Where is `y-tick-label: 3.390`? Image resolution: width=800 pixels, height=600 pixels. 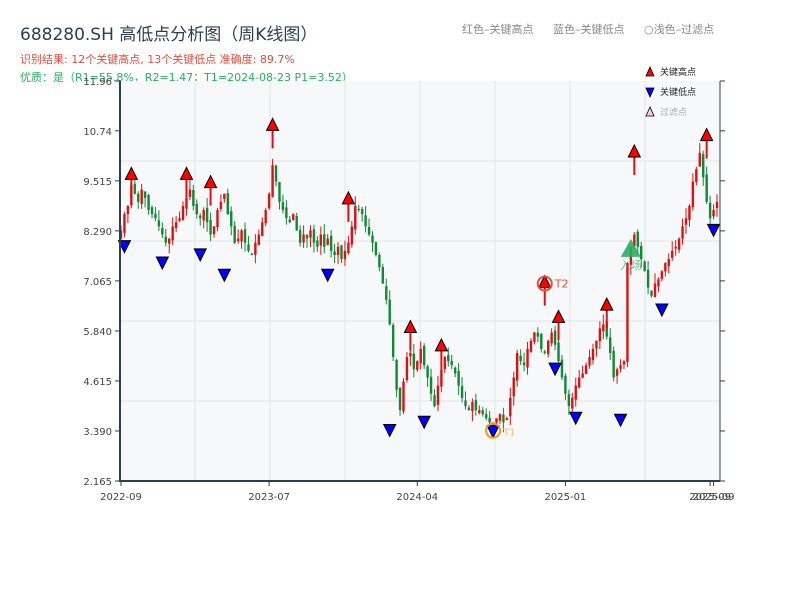
y-tick-label: 3.390 is located at coordinates (97, 432).